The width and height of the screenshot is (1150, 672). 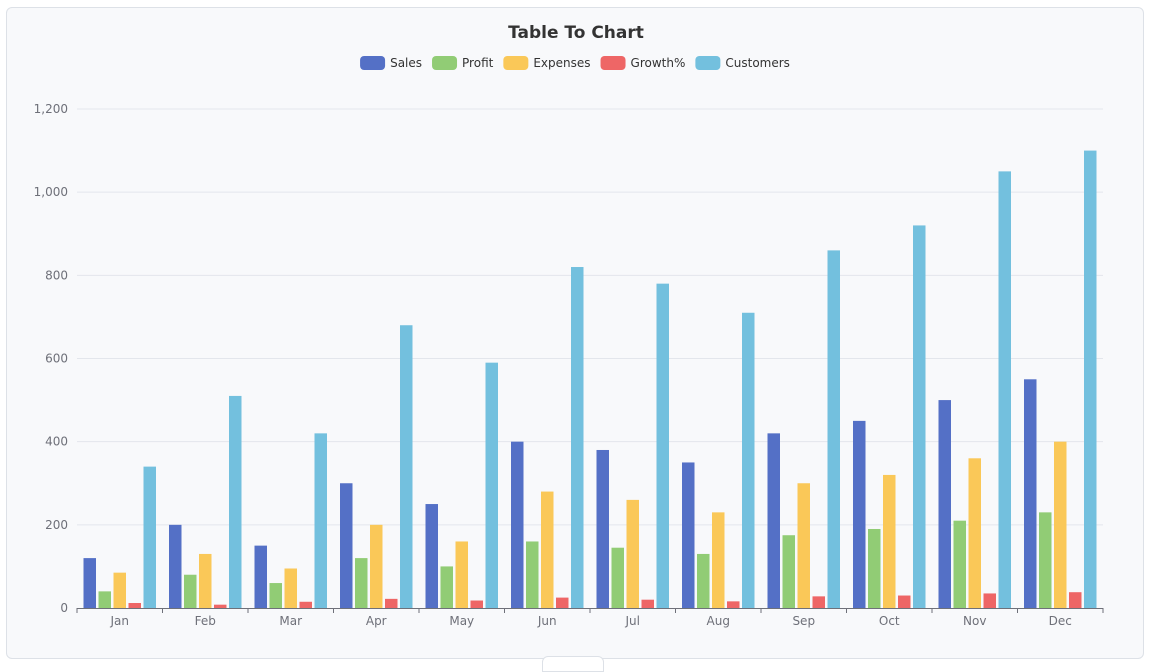 I want to click on legend-item-customers: Customers, so click(x=742, y=63).